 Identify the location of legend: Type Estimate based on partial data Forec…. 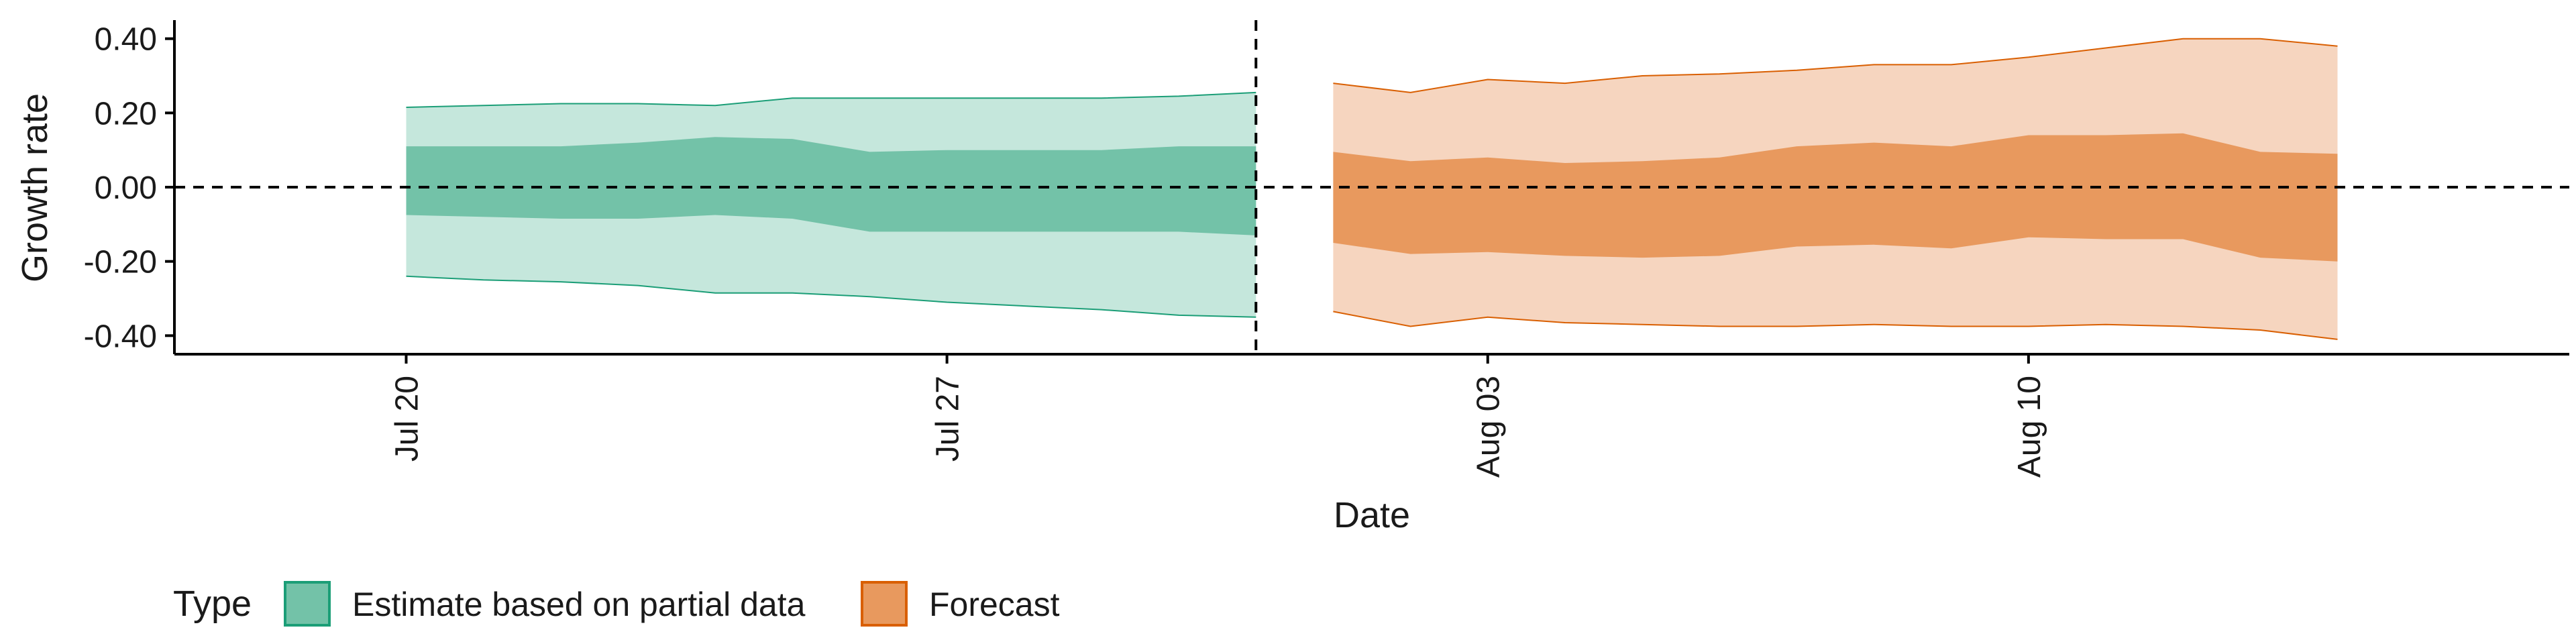
(616, 604).